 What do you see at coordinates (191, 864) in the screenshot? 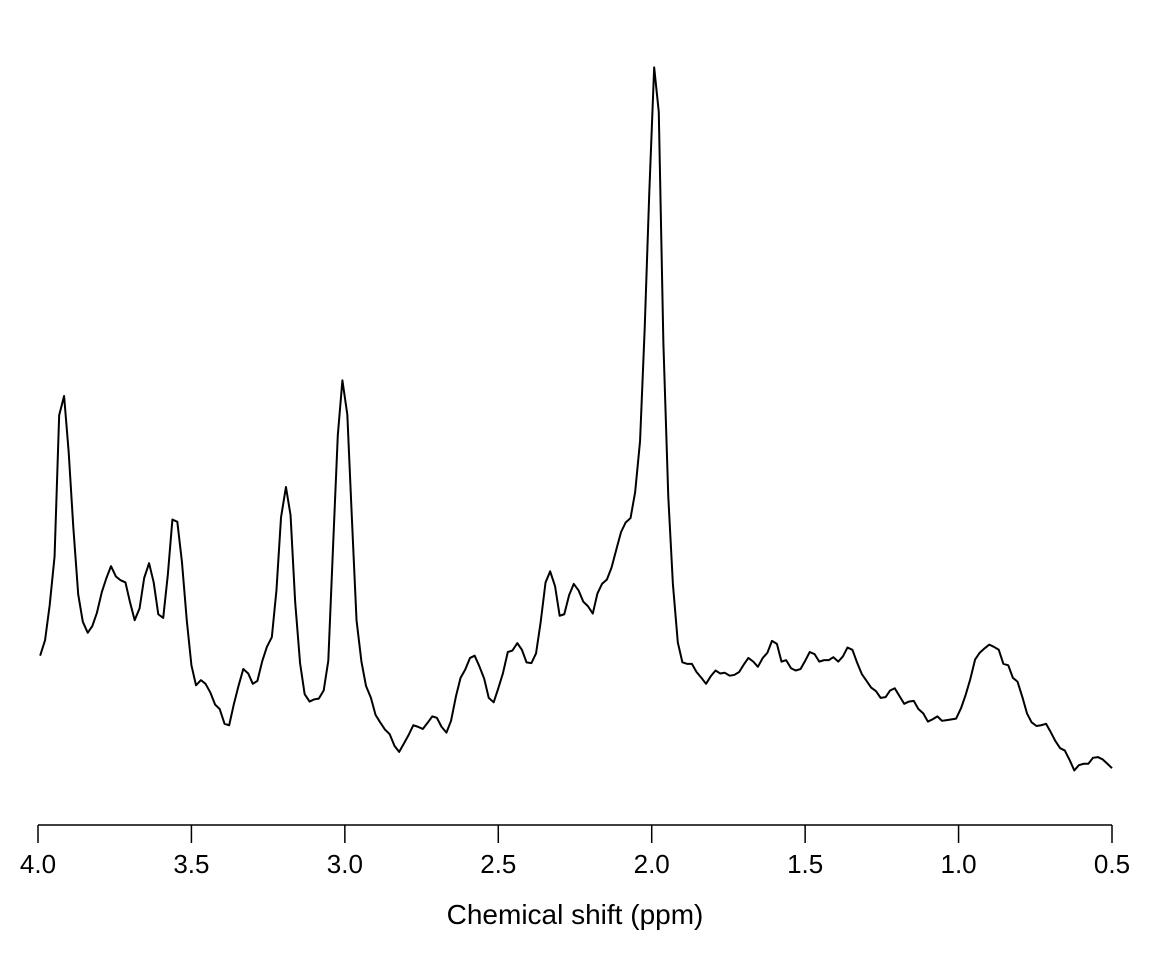
I see `x-tick-label: 3.5` at bounding box center [191, 864].